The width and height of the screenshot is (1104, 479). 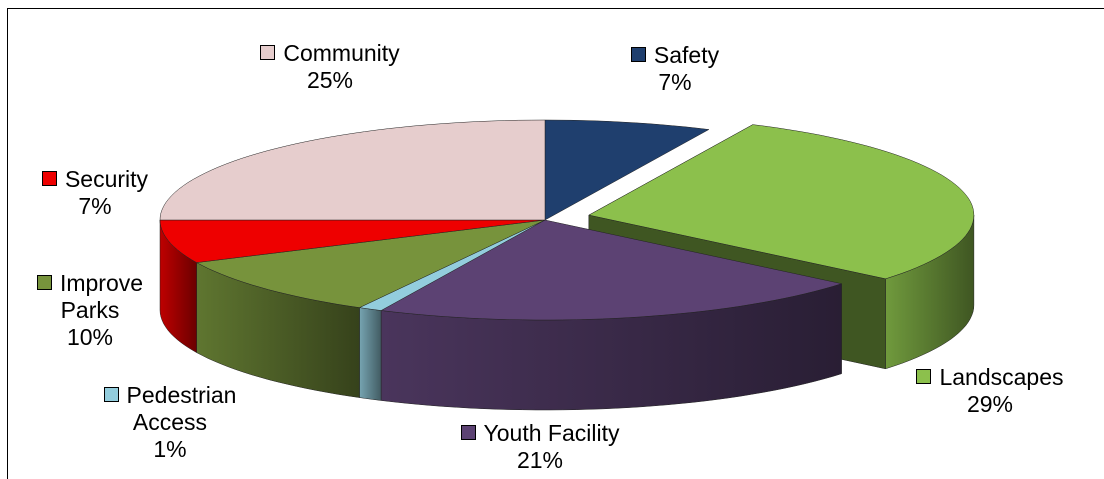 What do you see at coordinates (341, 53) in the screenshot?
I see `category-name: Community` at bounding box center [341, 53].